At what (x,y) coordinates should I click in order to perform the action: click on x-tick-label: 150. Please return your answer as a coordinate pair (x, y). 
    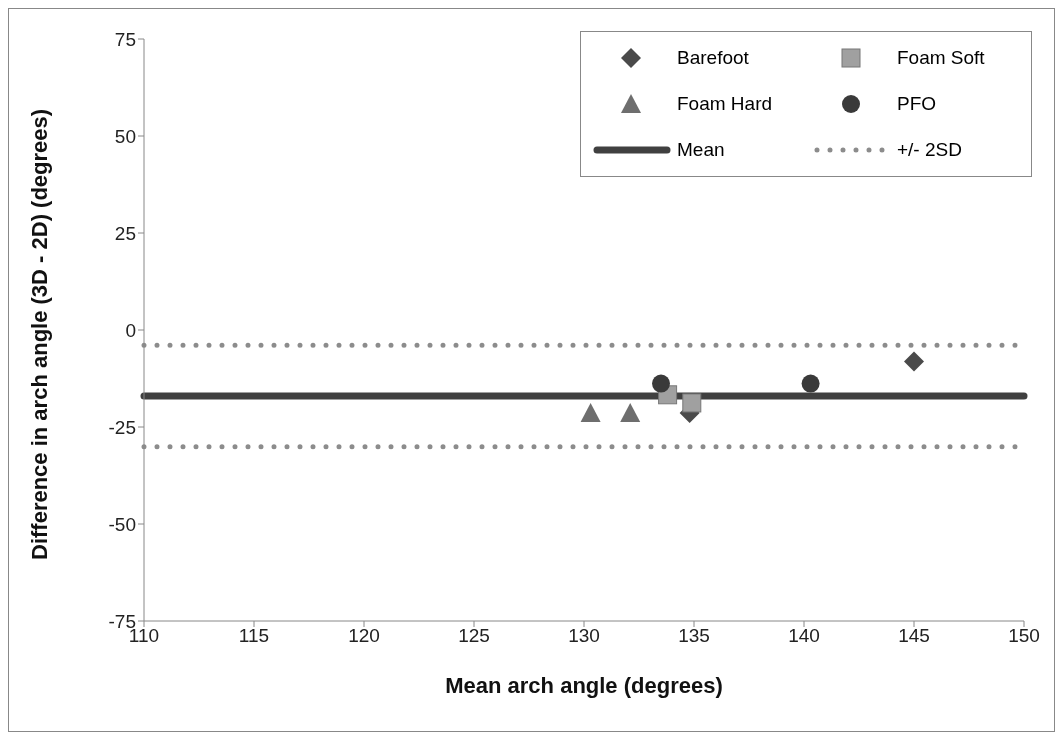
    Looking at the image, I should click on (1024, 636).